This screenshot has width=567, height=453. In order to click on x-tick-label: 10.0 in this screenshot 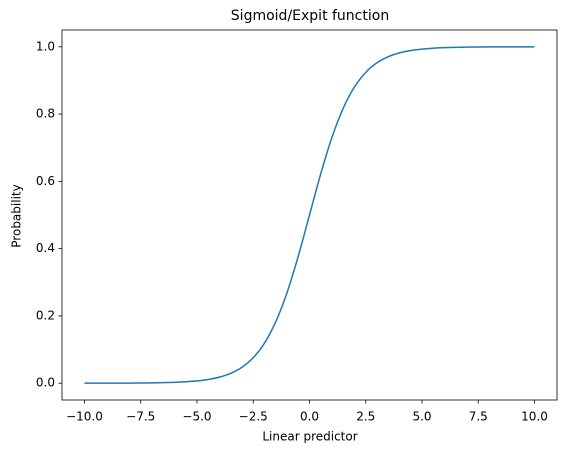, I will do `click(534, 417)`.